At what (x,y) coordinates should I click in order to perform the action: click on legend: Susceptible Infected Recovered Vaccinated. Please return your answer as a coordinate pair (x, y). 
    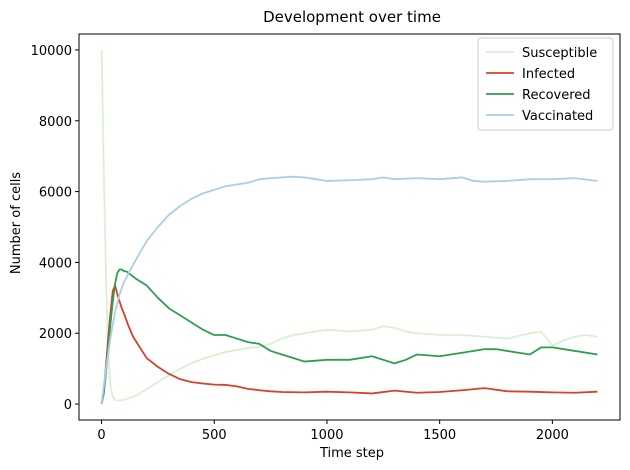
    Looking at the image, I should click on (545, 84).